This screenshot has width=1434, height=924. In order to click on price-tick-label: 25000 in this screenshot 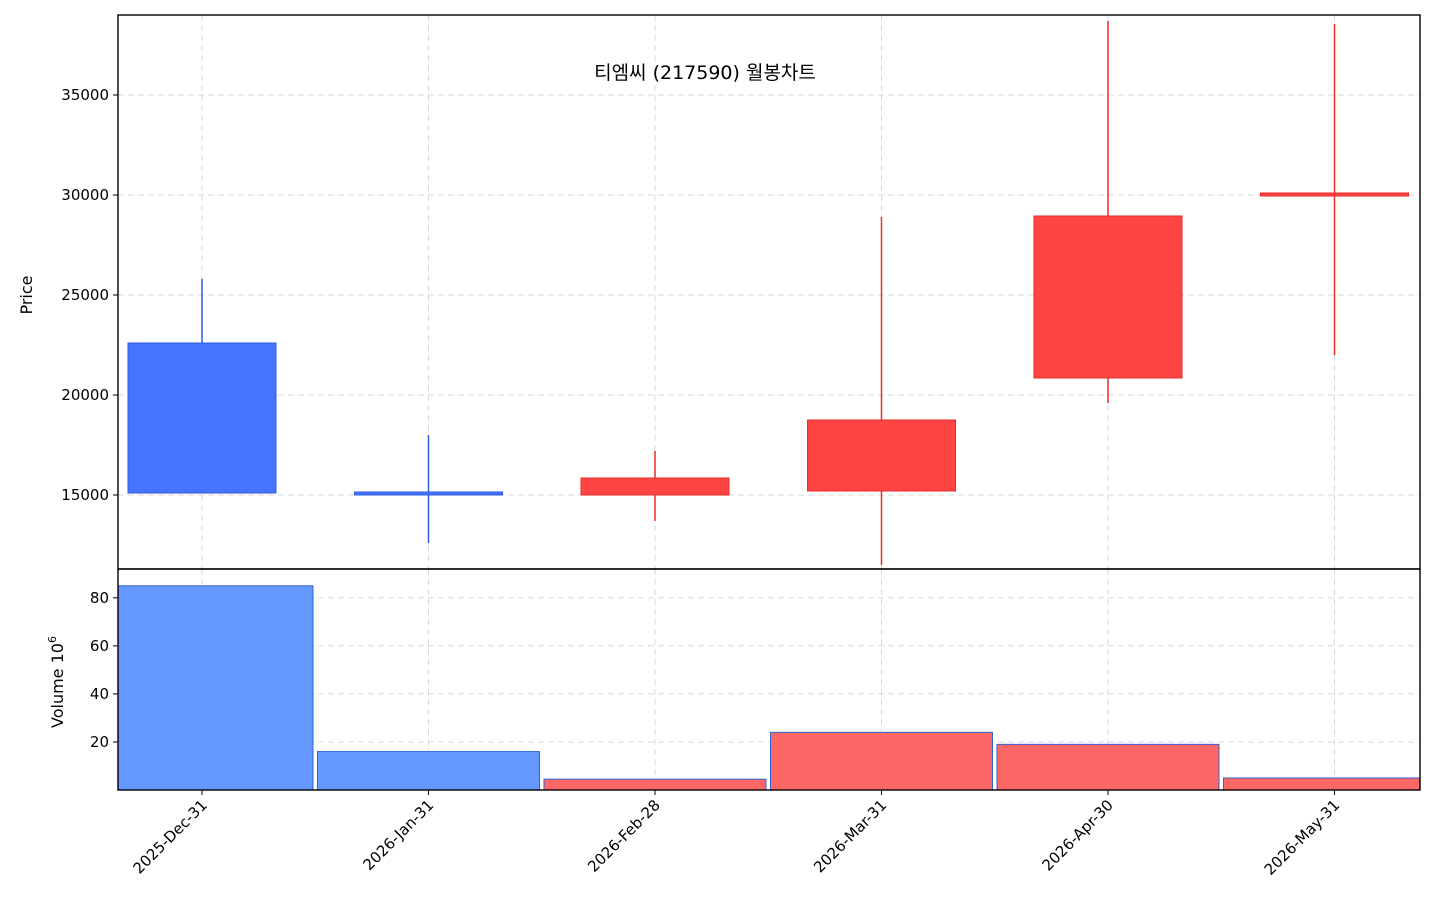, I will do `click(85, 295)`.